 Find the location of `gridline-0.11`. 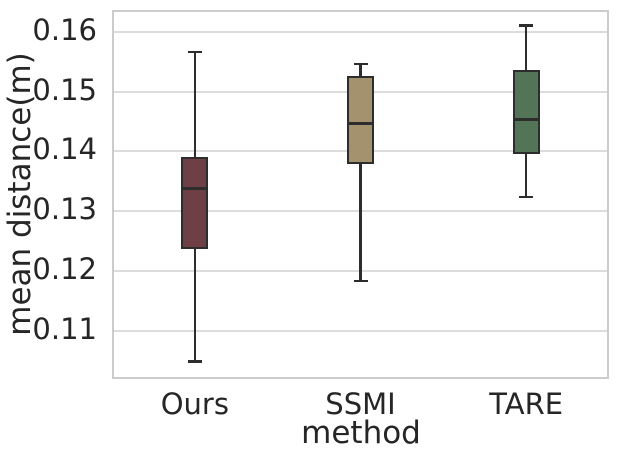

gridline-0.11 is located at coordinates (360, 330).